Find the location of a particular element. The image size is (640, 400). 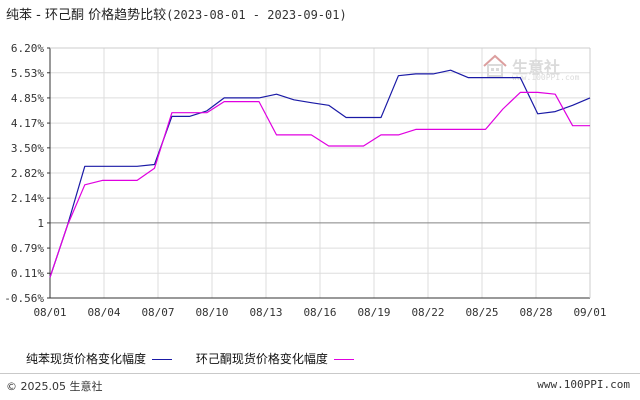

x-tick-label: 08/22 is located at coordinates (427, 312).